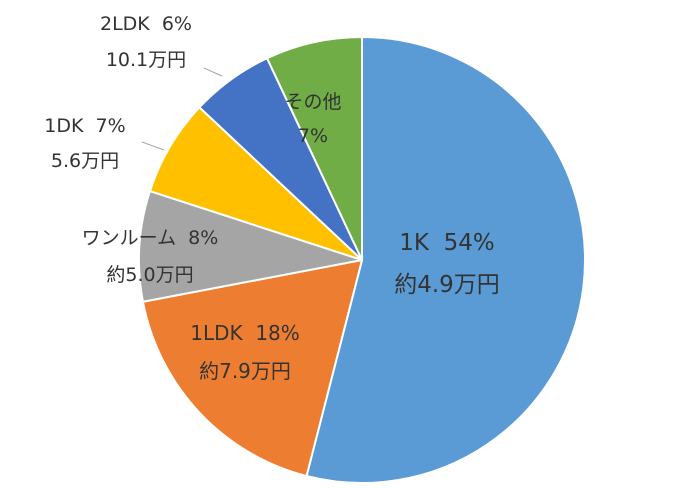 This screenshot has width=690, height=488. I want to click on slice-rent-label-2: 約7.9万円, so click(245, 371).